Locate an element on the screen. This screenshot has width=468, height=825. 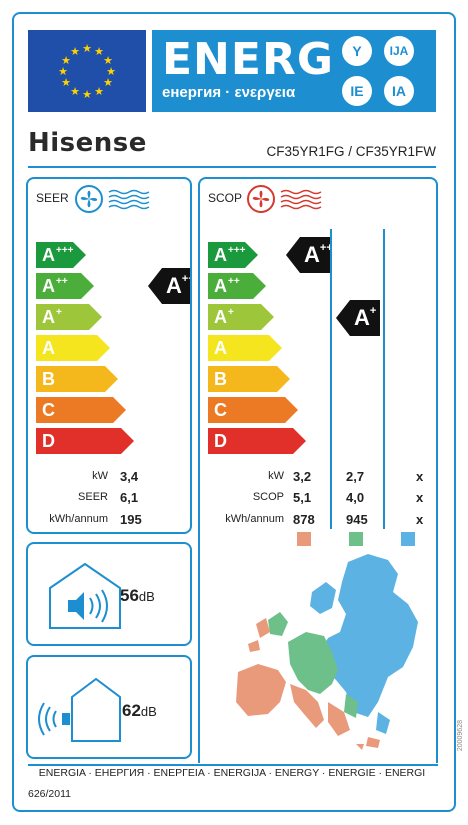
cooling-kwh-value: 195 is located at coordinates (131, 519).